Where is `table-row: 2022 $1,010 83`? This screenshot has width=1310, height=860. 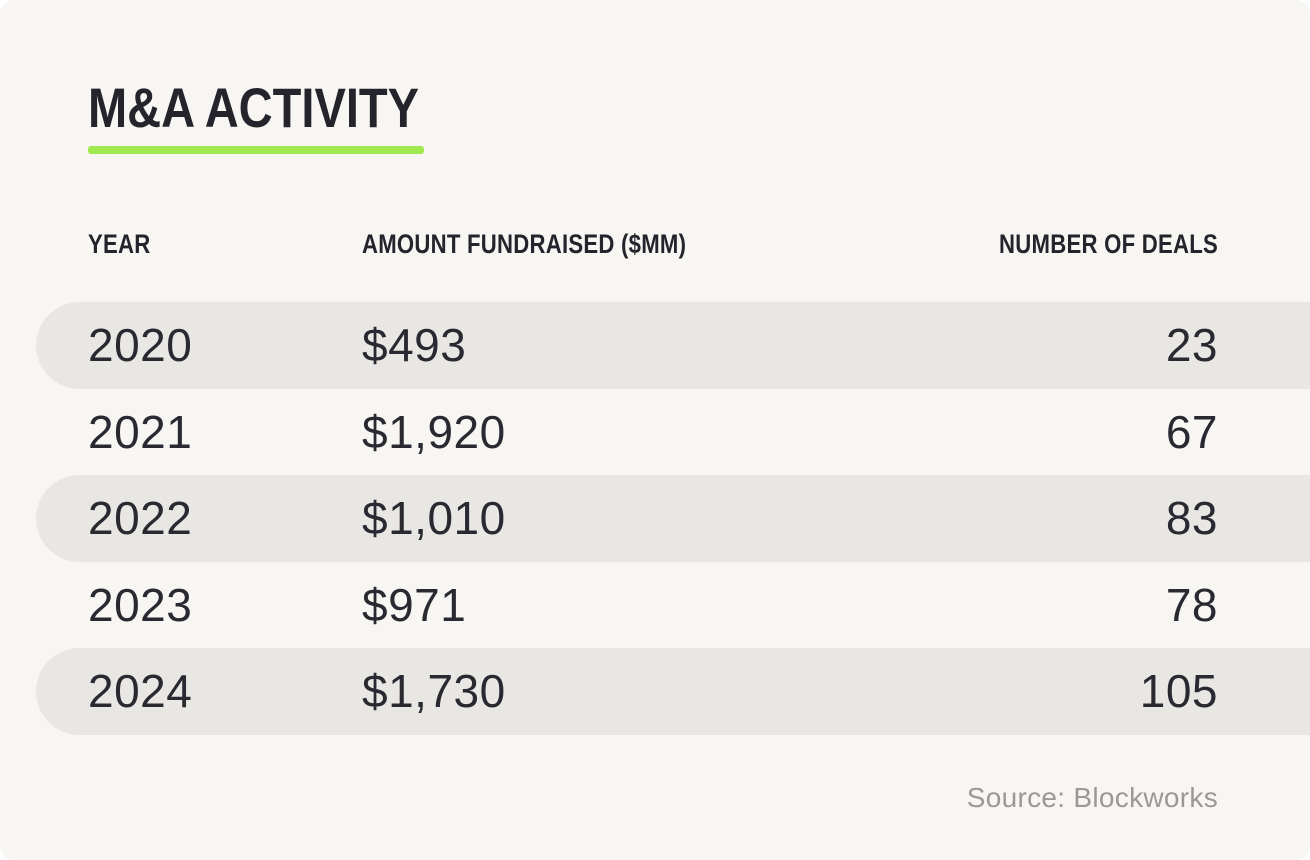
table-row: 2022 $1,010 83 is located at coordinates (655, 518).